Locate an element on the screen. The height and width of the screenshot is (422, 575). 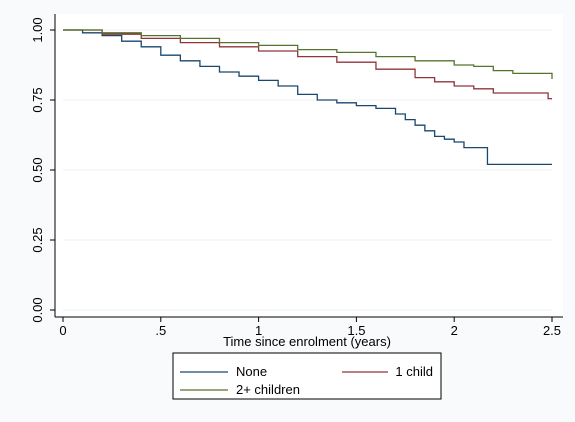
y-tick-label: 0.75 is located at coordinates (37, 99).